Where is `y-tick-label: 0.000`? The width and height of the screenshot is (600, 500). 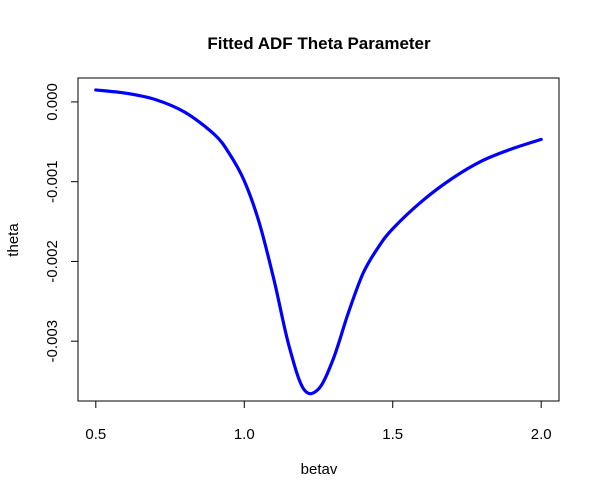
y-tick-label: 0.000 is located at coordinates (52, 102).